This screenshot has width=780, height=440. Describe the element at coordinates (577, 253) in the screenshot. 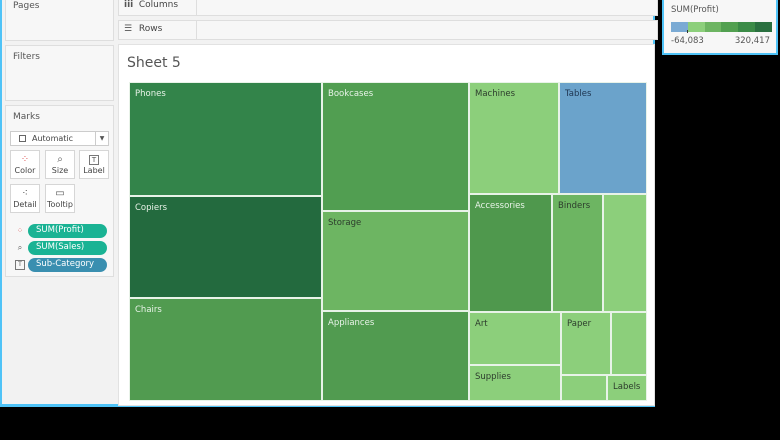

I see `treemap-cell-binders: Binders` at that location.